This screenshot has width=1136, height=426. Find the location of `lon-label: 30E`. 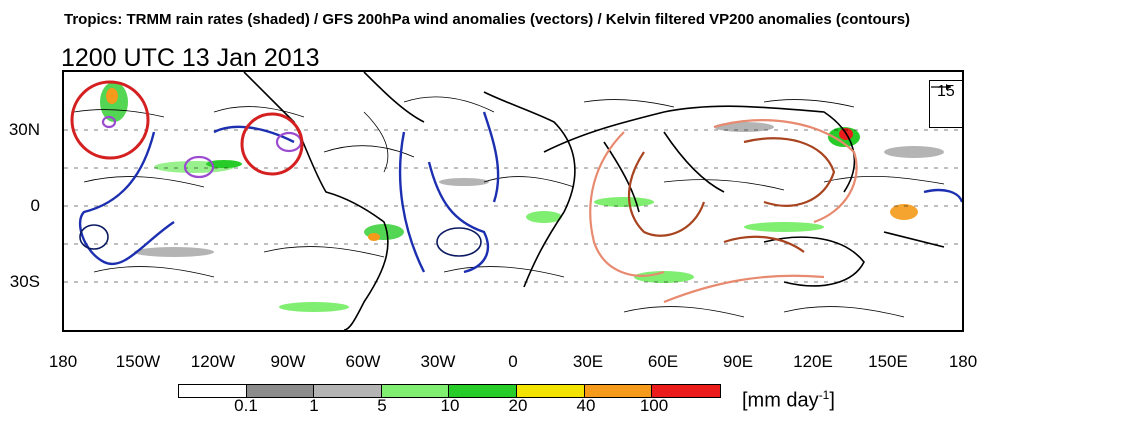

lon-label: 30E is located at coordinates (588, 361).